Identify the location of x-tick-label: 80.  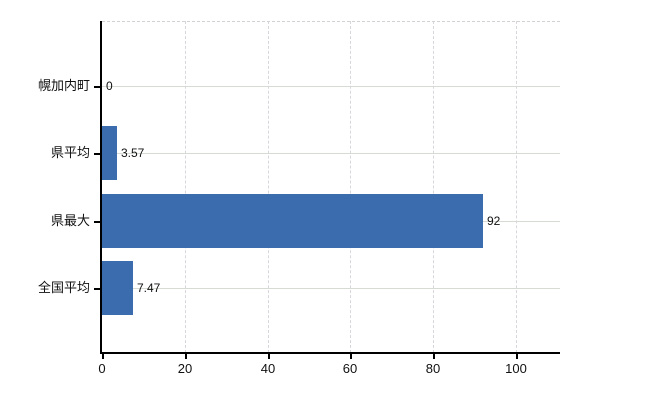
(433, 368).